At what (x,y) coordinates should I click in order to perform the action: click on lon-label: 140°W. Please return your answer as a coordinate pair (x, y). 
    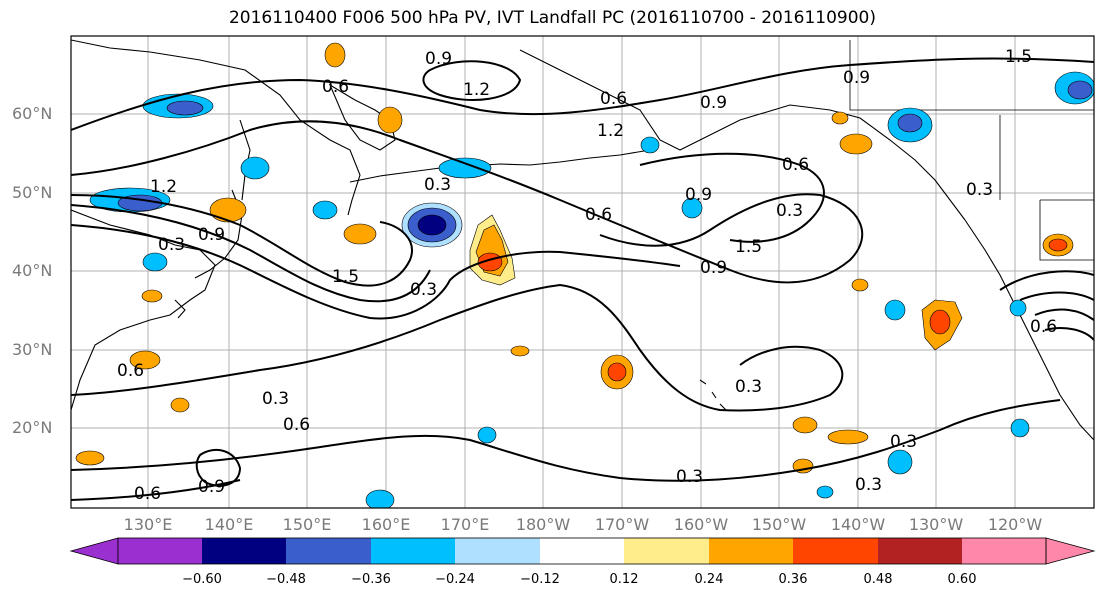
    Looking at the image, I should click on (858, 524).